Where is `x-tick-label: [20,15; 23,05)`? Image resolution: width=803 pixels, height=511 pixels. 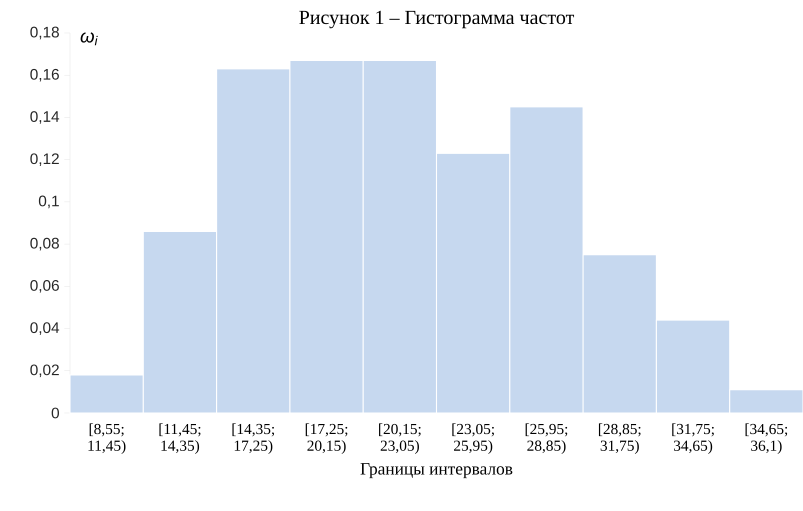
x-tick-label: [20,15; 23,05) is located at coordinates (400, 438).